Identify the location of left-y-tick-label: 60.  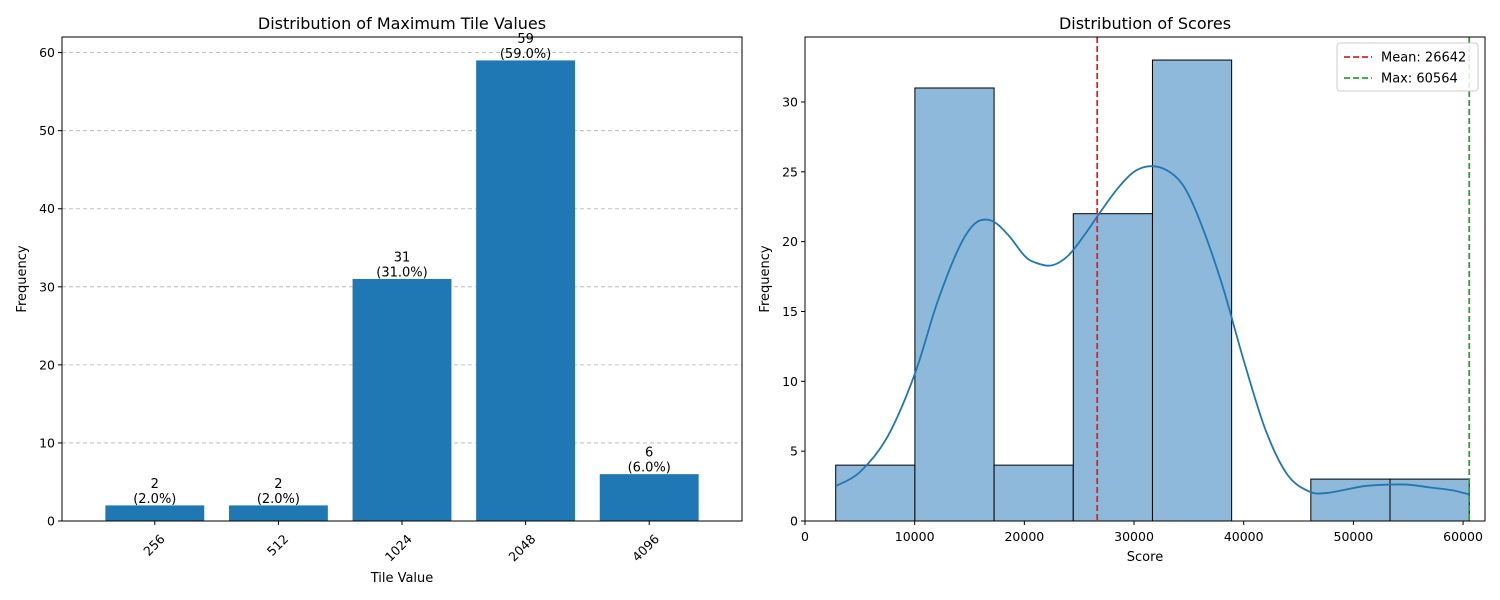
(47, 52).